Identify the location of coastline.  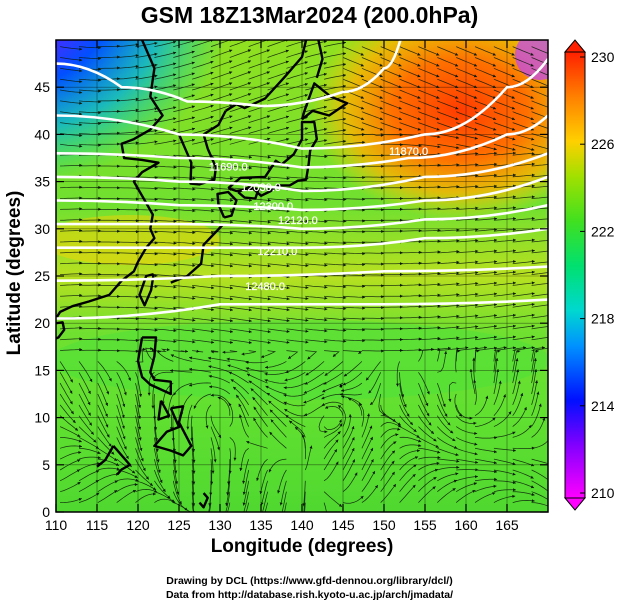
(319, 59).